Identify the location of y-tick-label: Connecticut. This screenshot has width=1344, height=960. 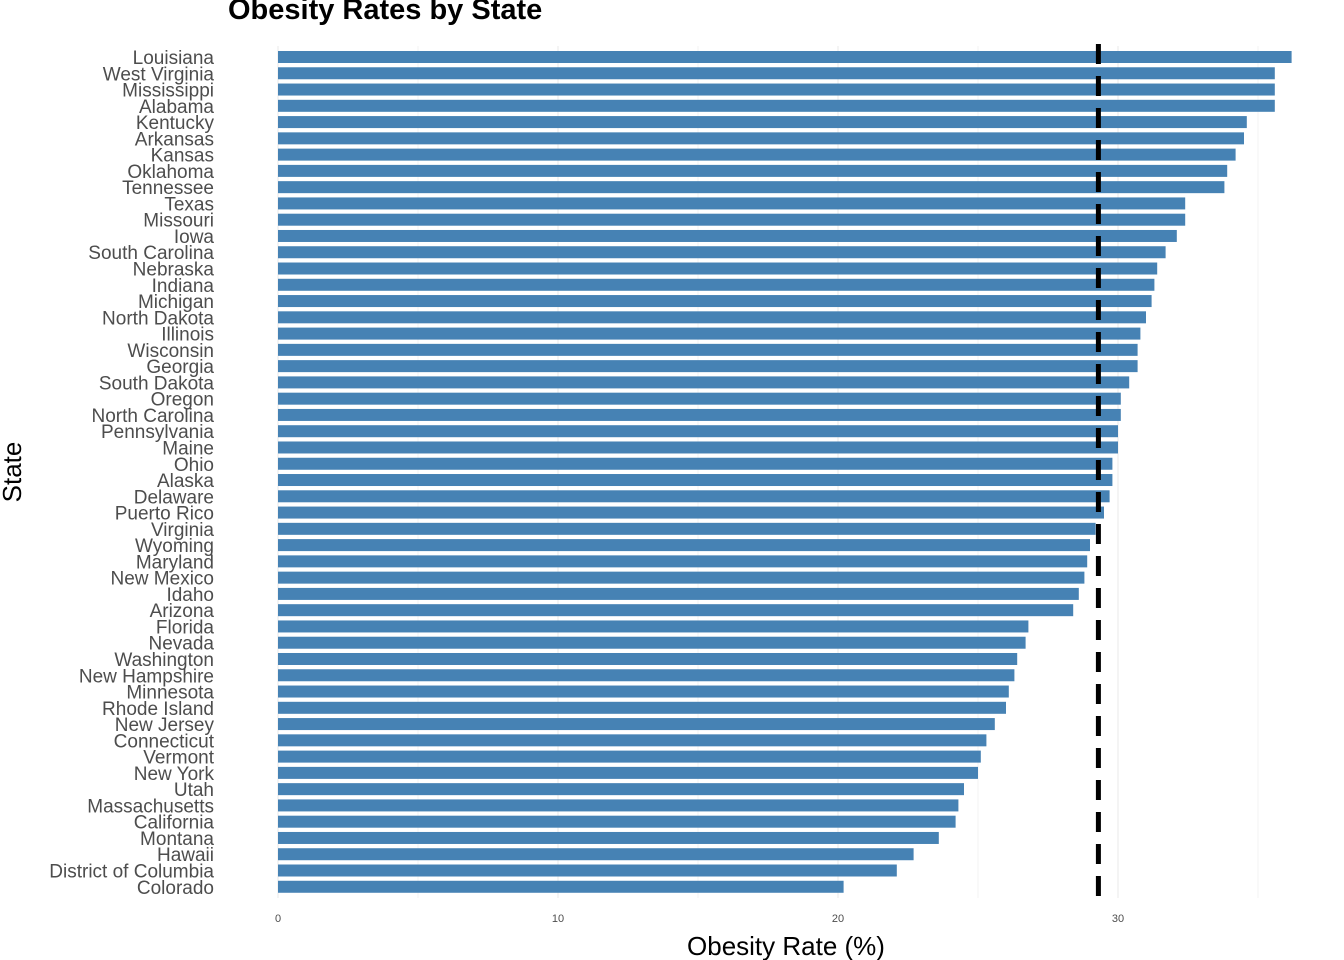
(164, 741).